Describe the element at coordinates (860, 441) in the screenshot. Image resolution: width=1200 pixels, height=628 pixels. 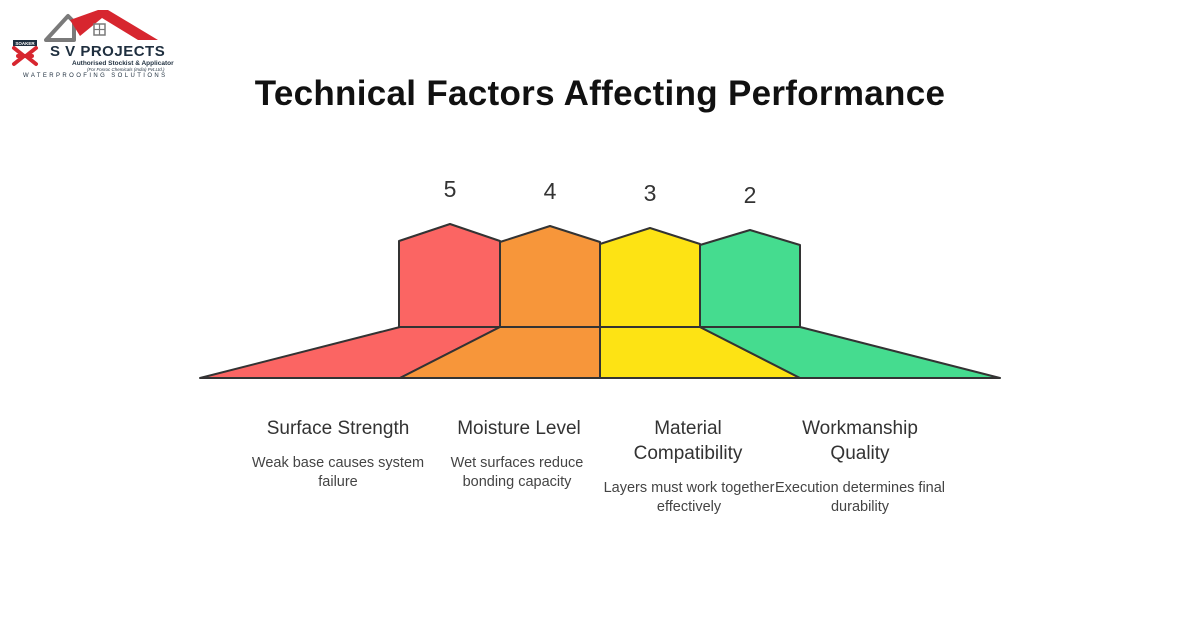
I see `factor-label-4: Workmanship Quality` at that location.